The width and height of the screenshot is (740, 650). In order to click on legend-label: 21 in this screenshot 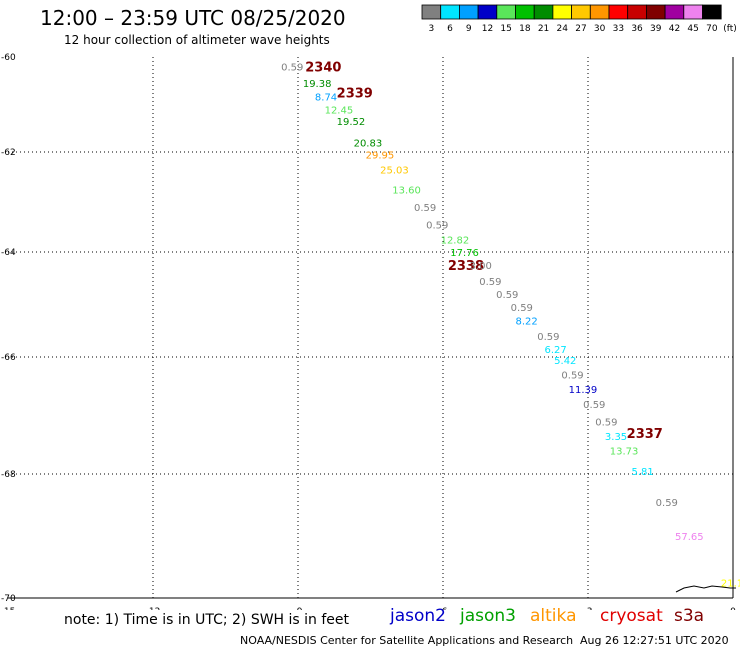, I will do `click(543, 29)`.